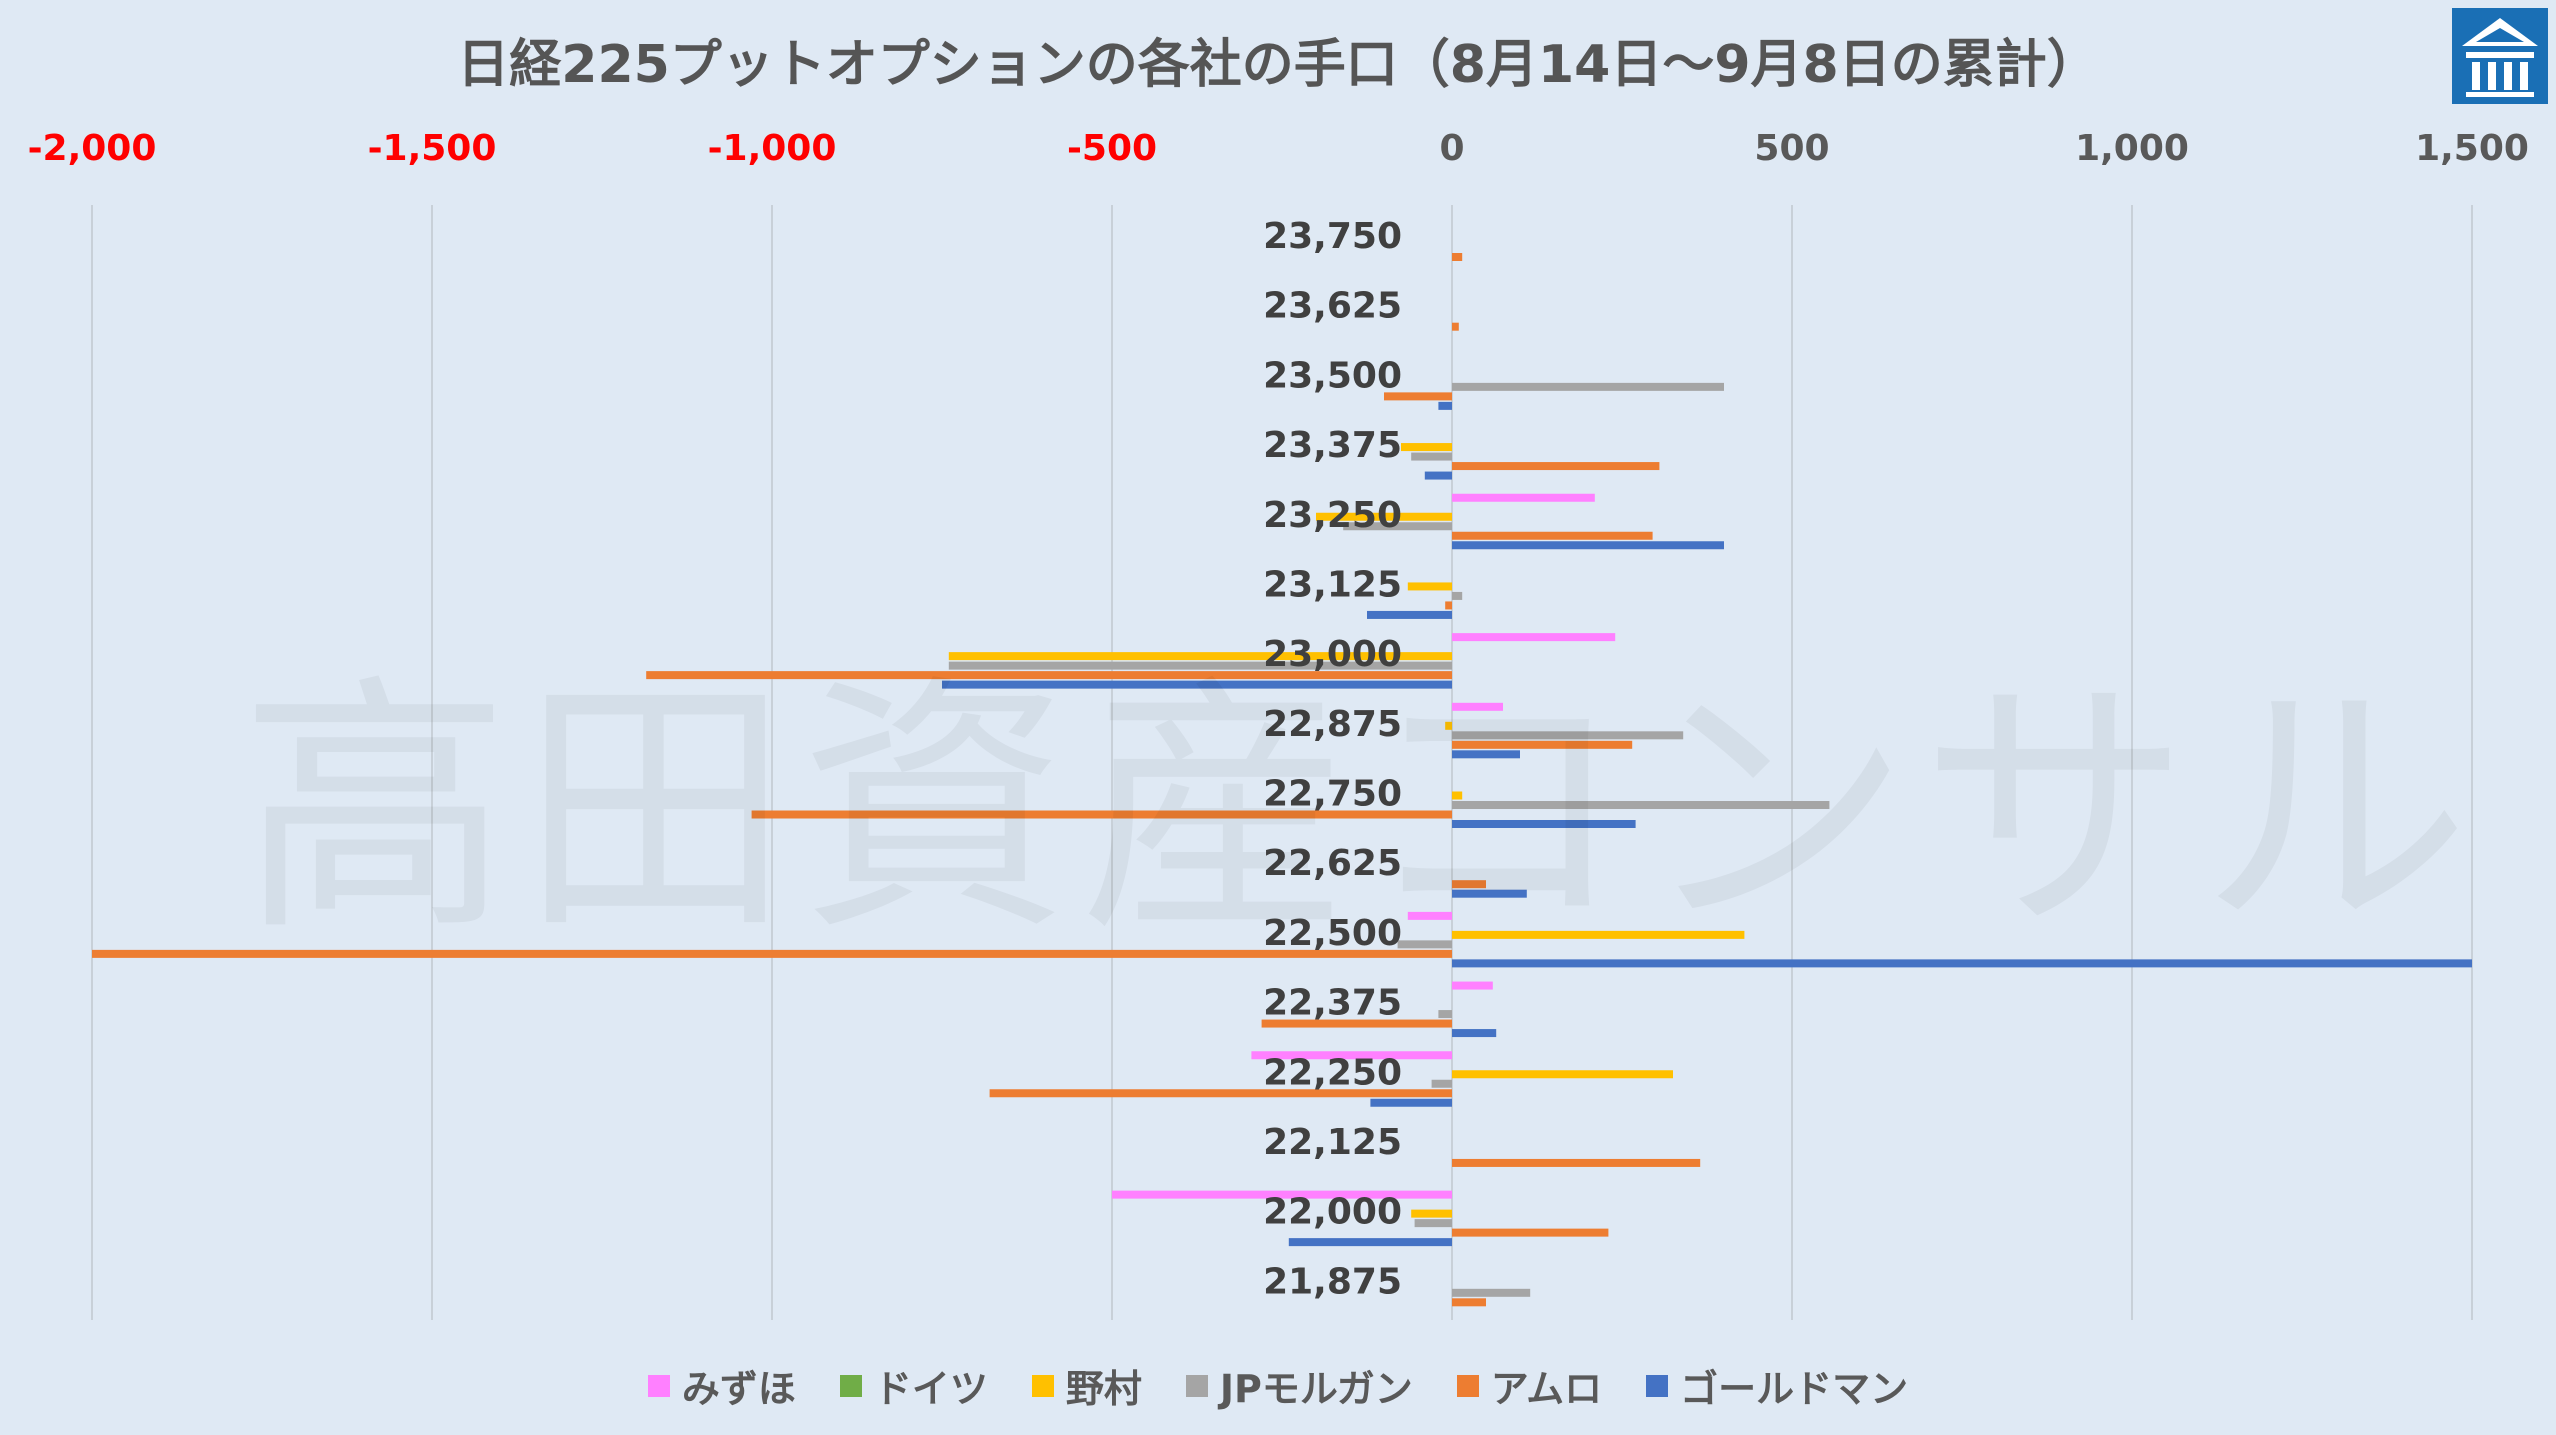  I want to click on legend-item: アムロ, so click(1529, 1385).